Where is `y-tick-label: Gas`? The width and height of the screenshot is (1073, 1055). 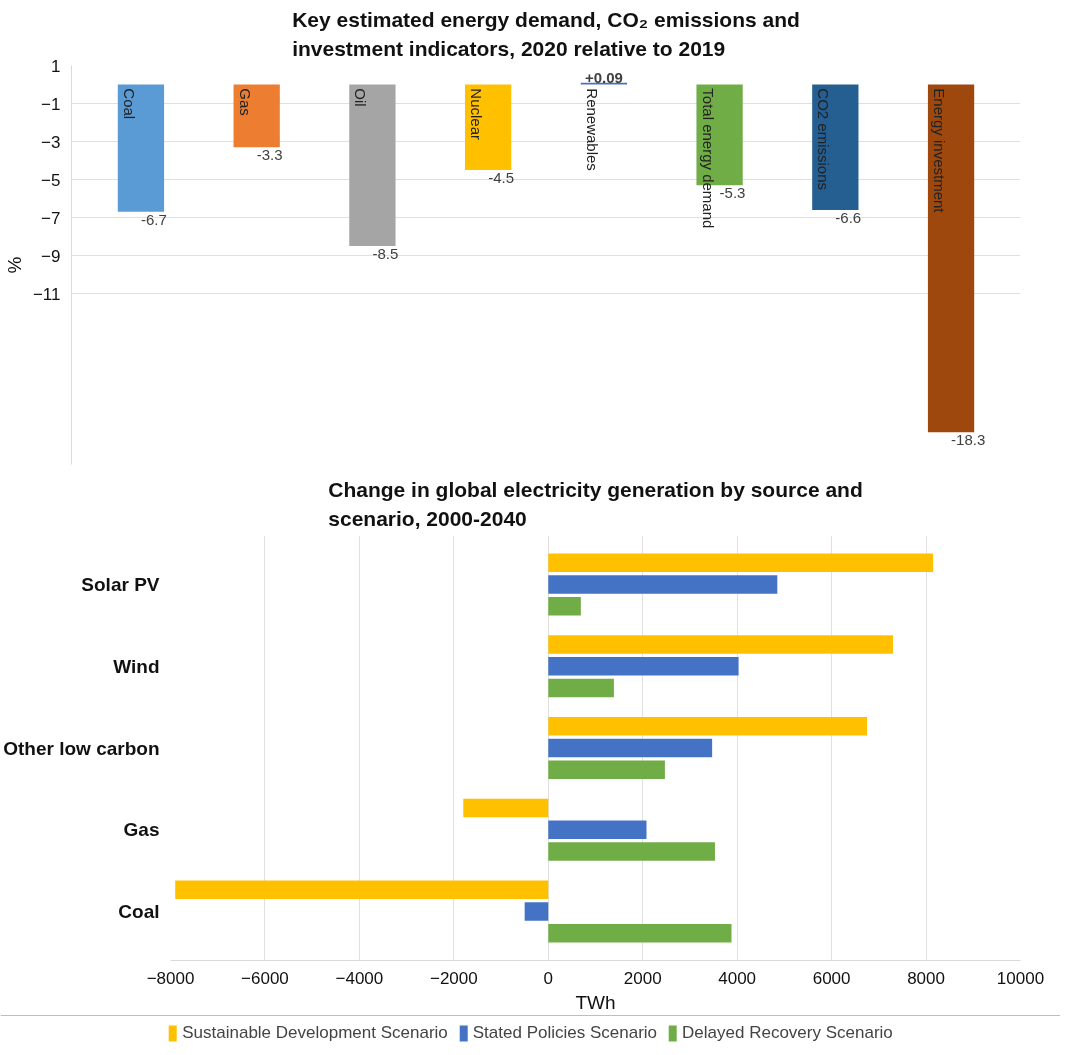
y-tick-label: Gas is located at coordinates (141, 830).